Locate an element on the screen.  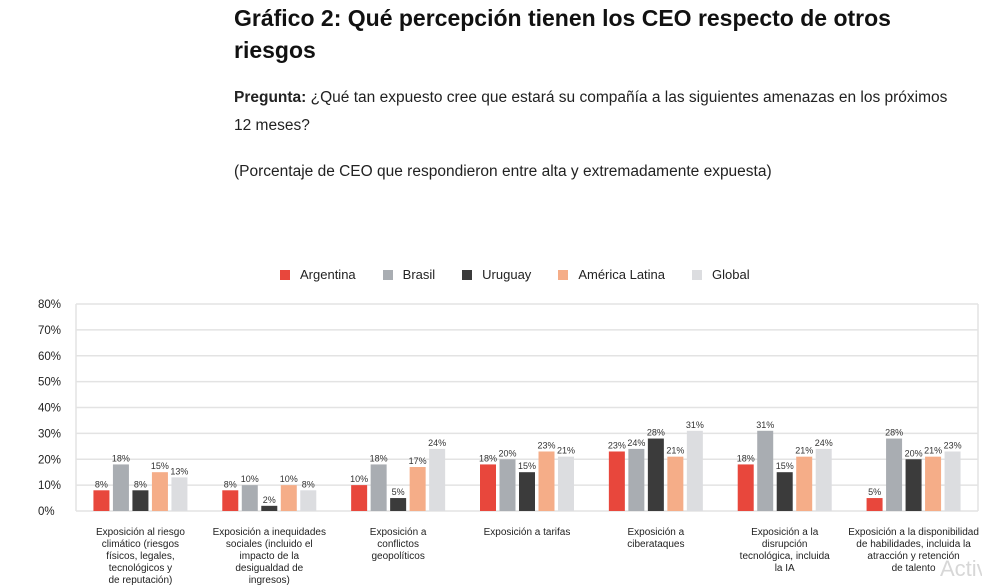
x-category-label: climático (riesgos is located at coordinates (140, 544).